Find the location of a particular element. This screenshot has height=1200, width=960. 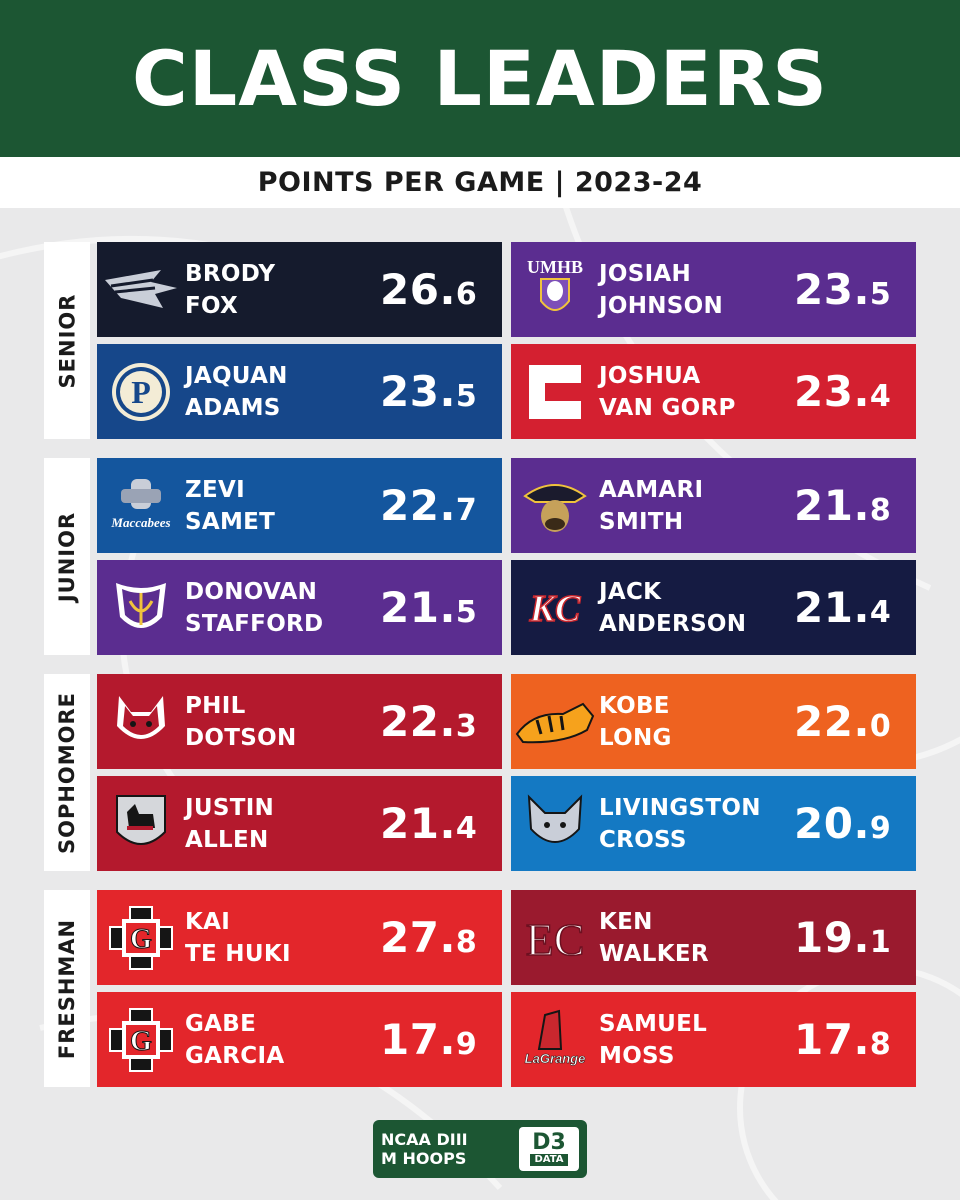

badge-bottom: DATA is located at coordinates (549, 1160).